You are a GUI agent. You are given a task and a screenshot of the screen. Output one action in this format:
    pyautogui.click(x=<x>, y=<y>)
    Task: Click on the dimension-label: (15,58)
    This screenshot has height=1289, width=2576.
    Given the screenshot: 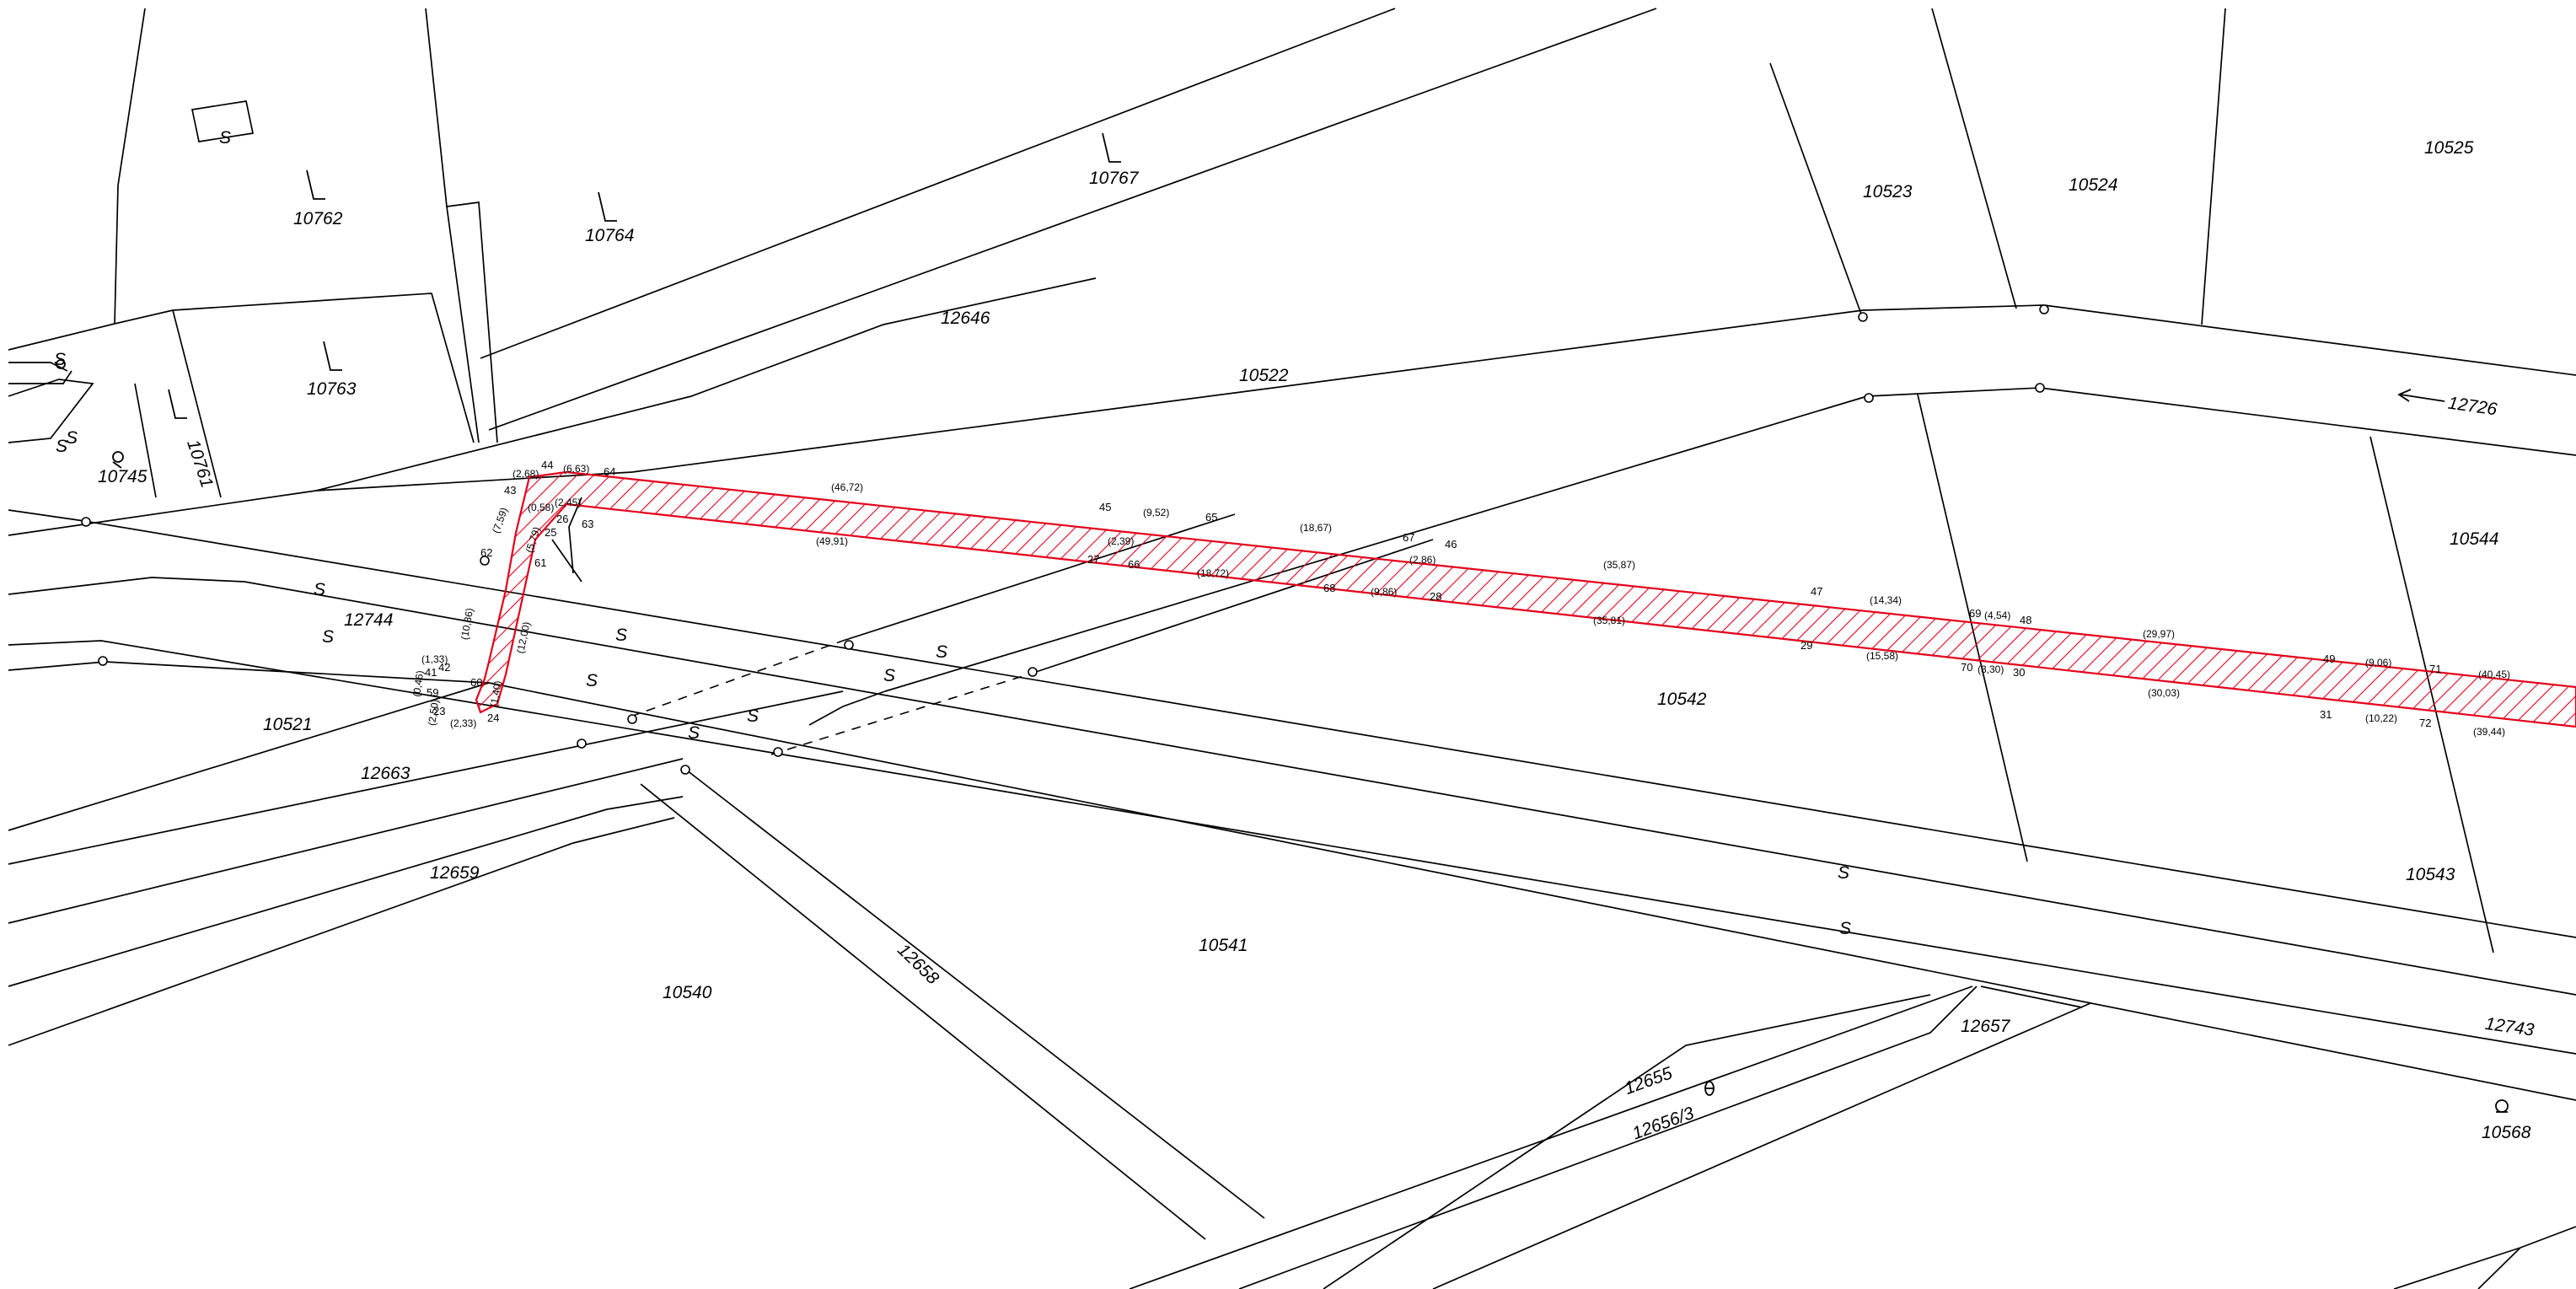 What is the action you would take?
    pyautogui.click(x=1882, y=656)
    